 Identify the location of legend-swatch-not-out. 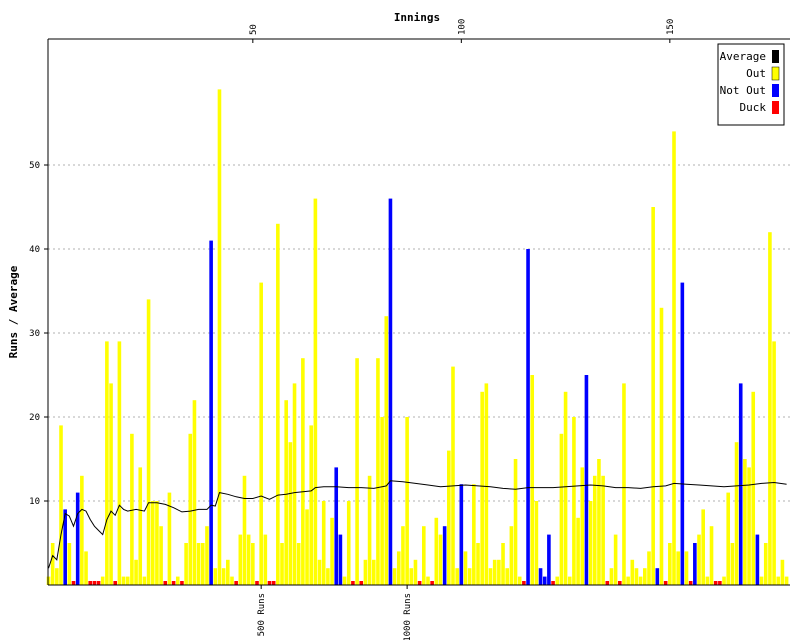
(775, 90).